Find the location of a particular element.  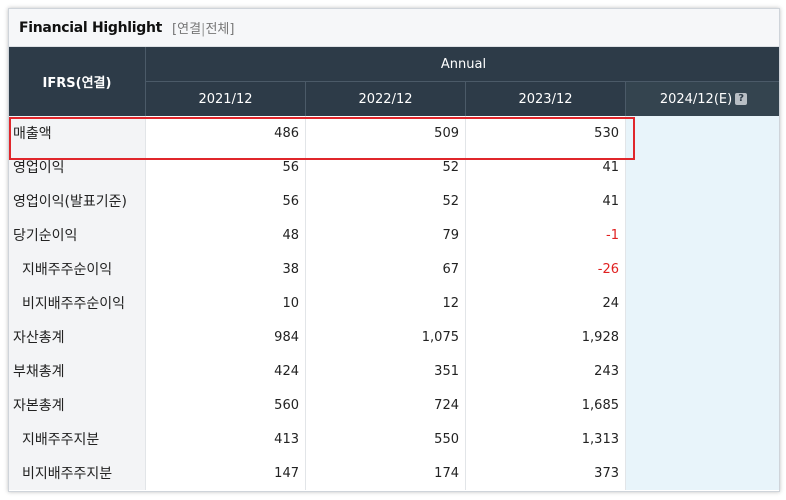

value-cell: -26 is located at coordinates (546, 269).